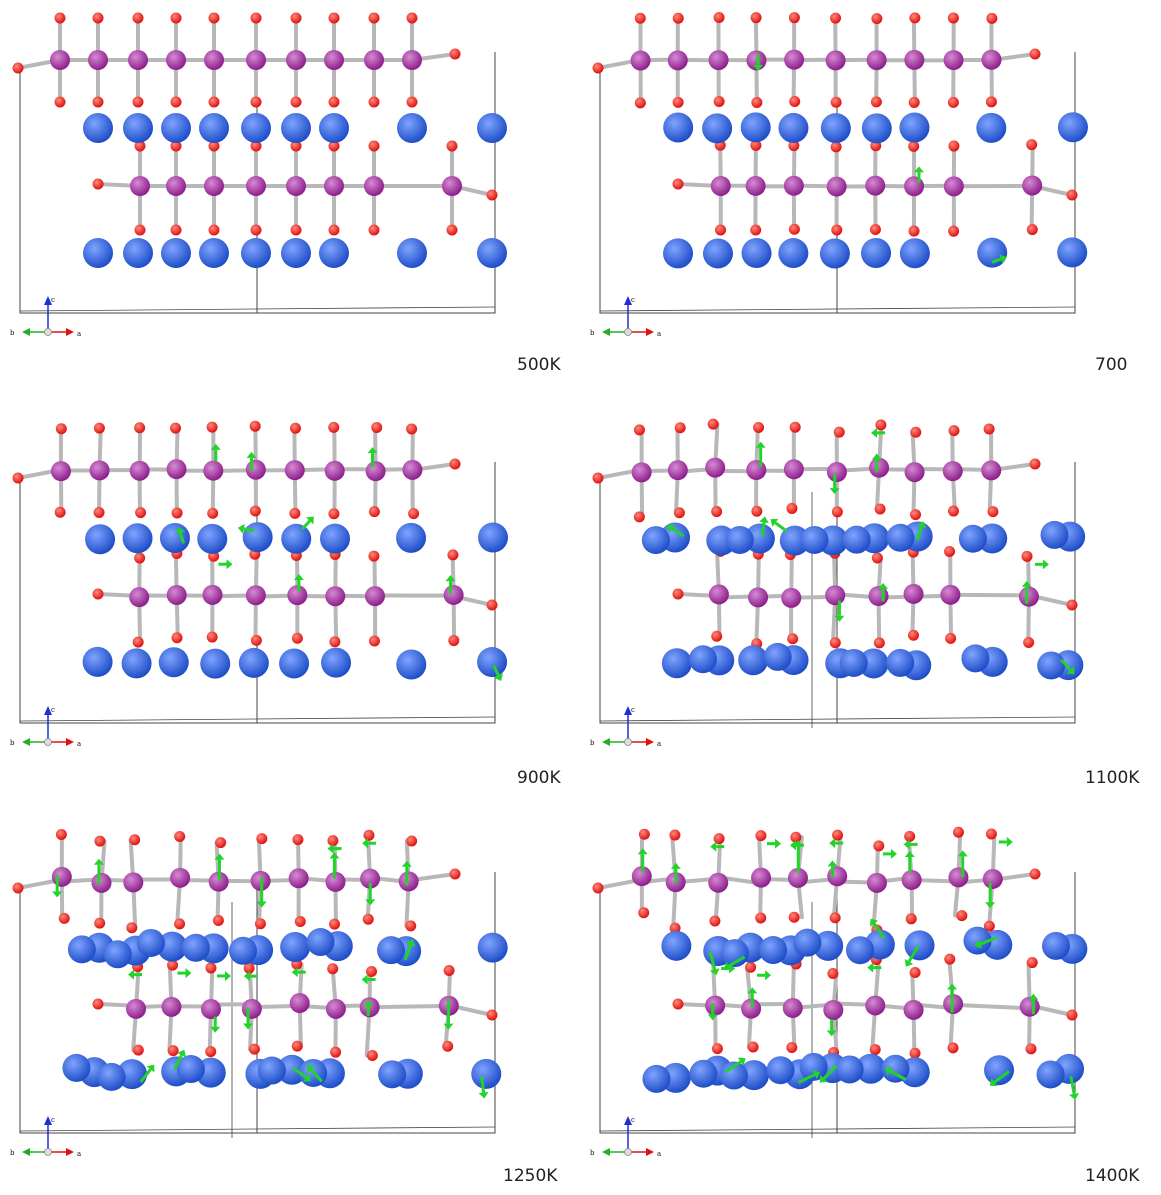 The width and height of the screenshot is (1161, 1195). I want to click on axis-origin, so click(628, 742).